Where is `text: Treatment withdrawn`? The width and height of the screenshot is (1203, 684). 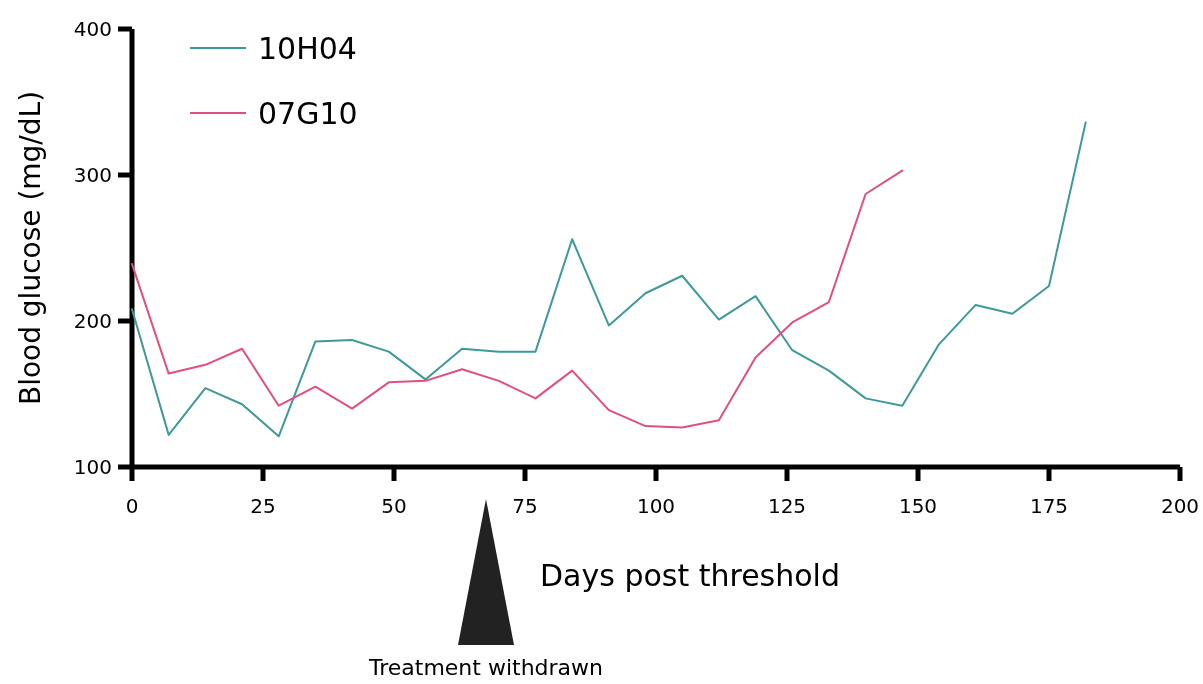 text: Treatment withdrawn is located at coordinates (485, 667).